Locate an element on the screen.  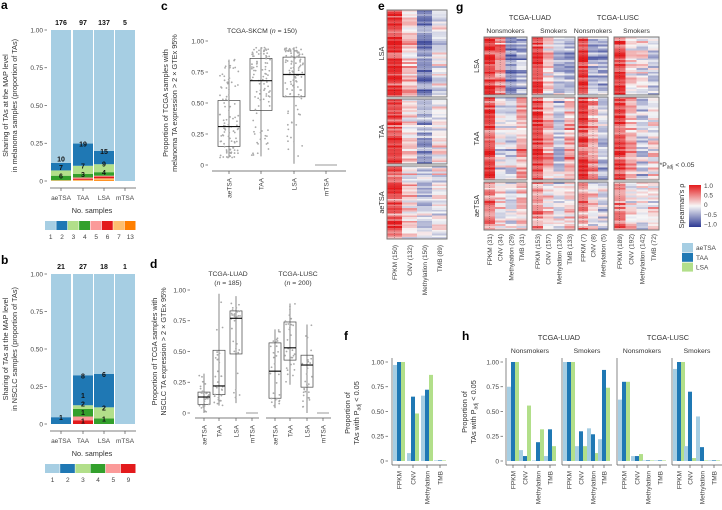
legend-swatch is located at coordinates (82, 468).